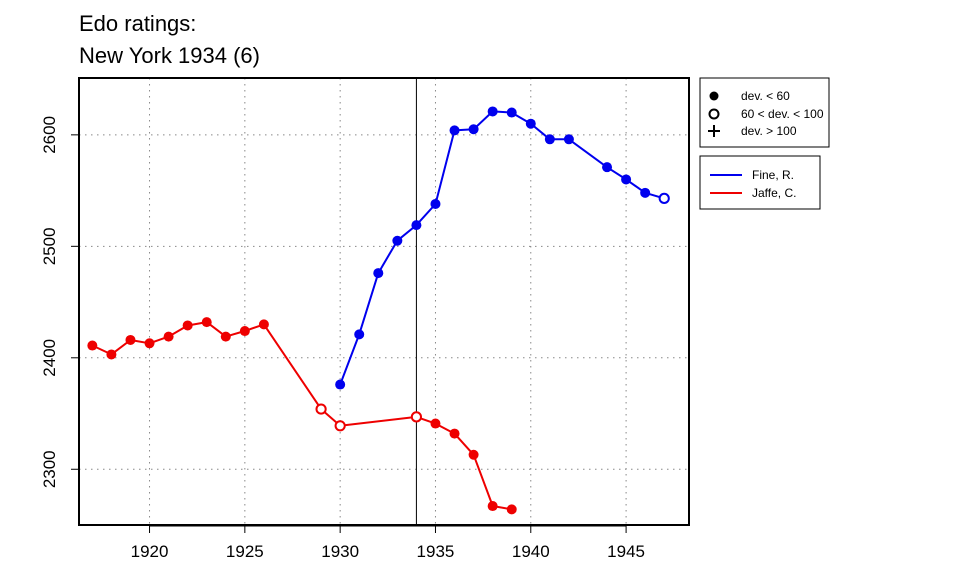 The width and height of the screenshot is (960, 576). I want to click on chart-title: Edo ratings: New York 1934 (6), so click(169, 40).